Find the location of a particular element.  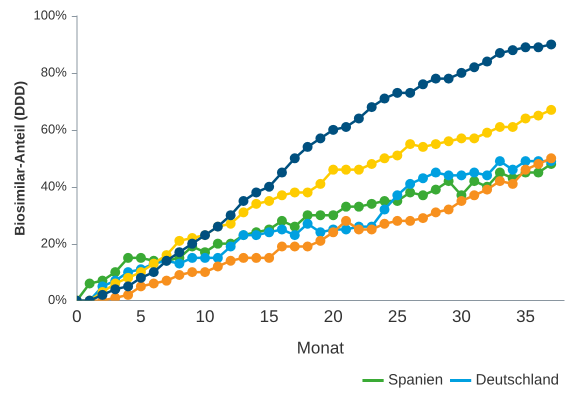

y-tick-label: 60% is located at coordinates (54, 128).